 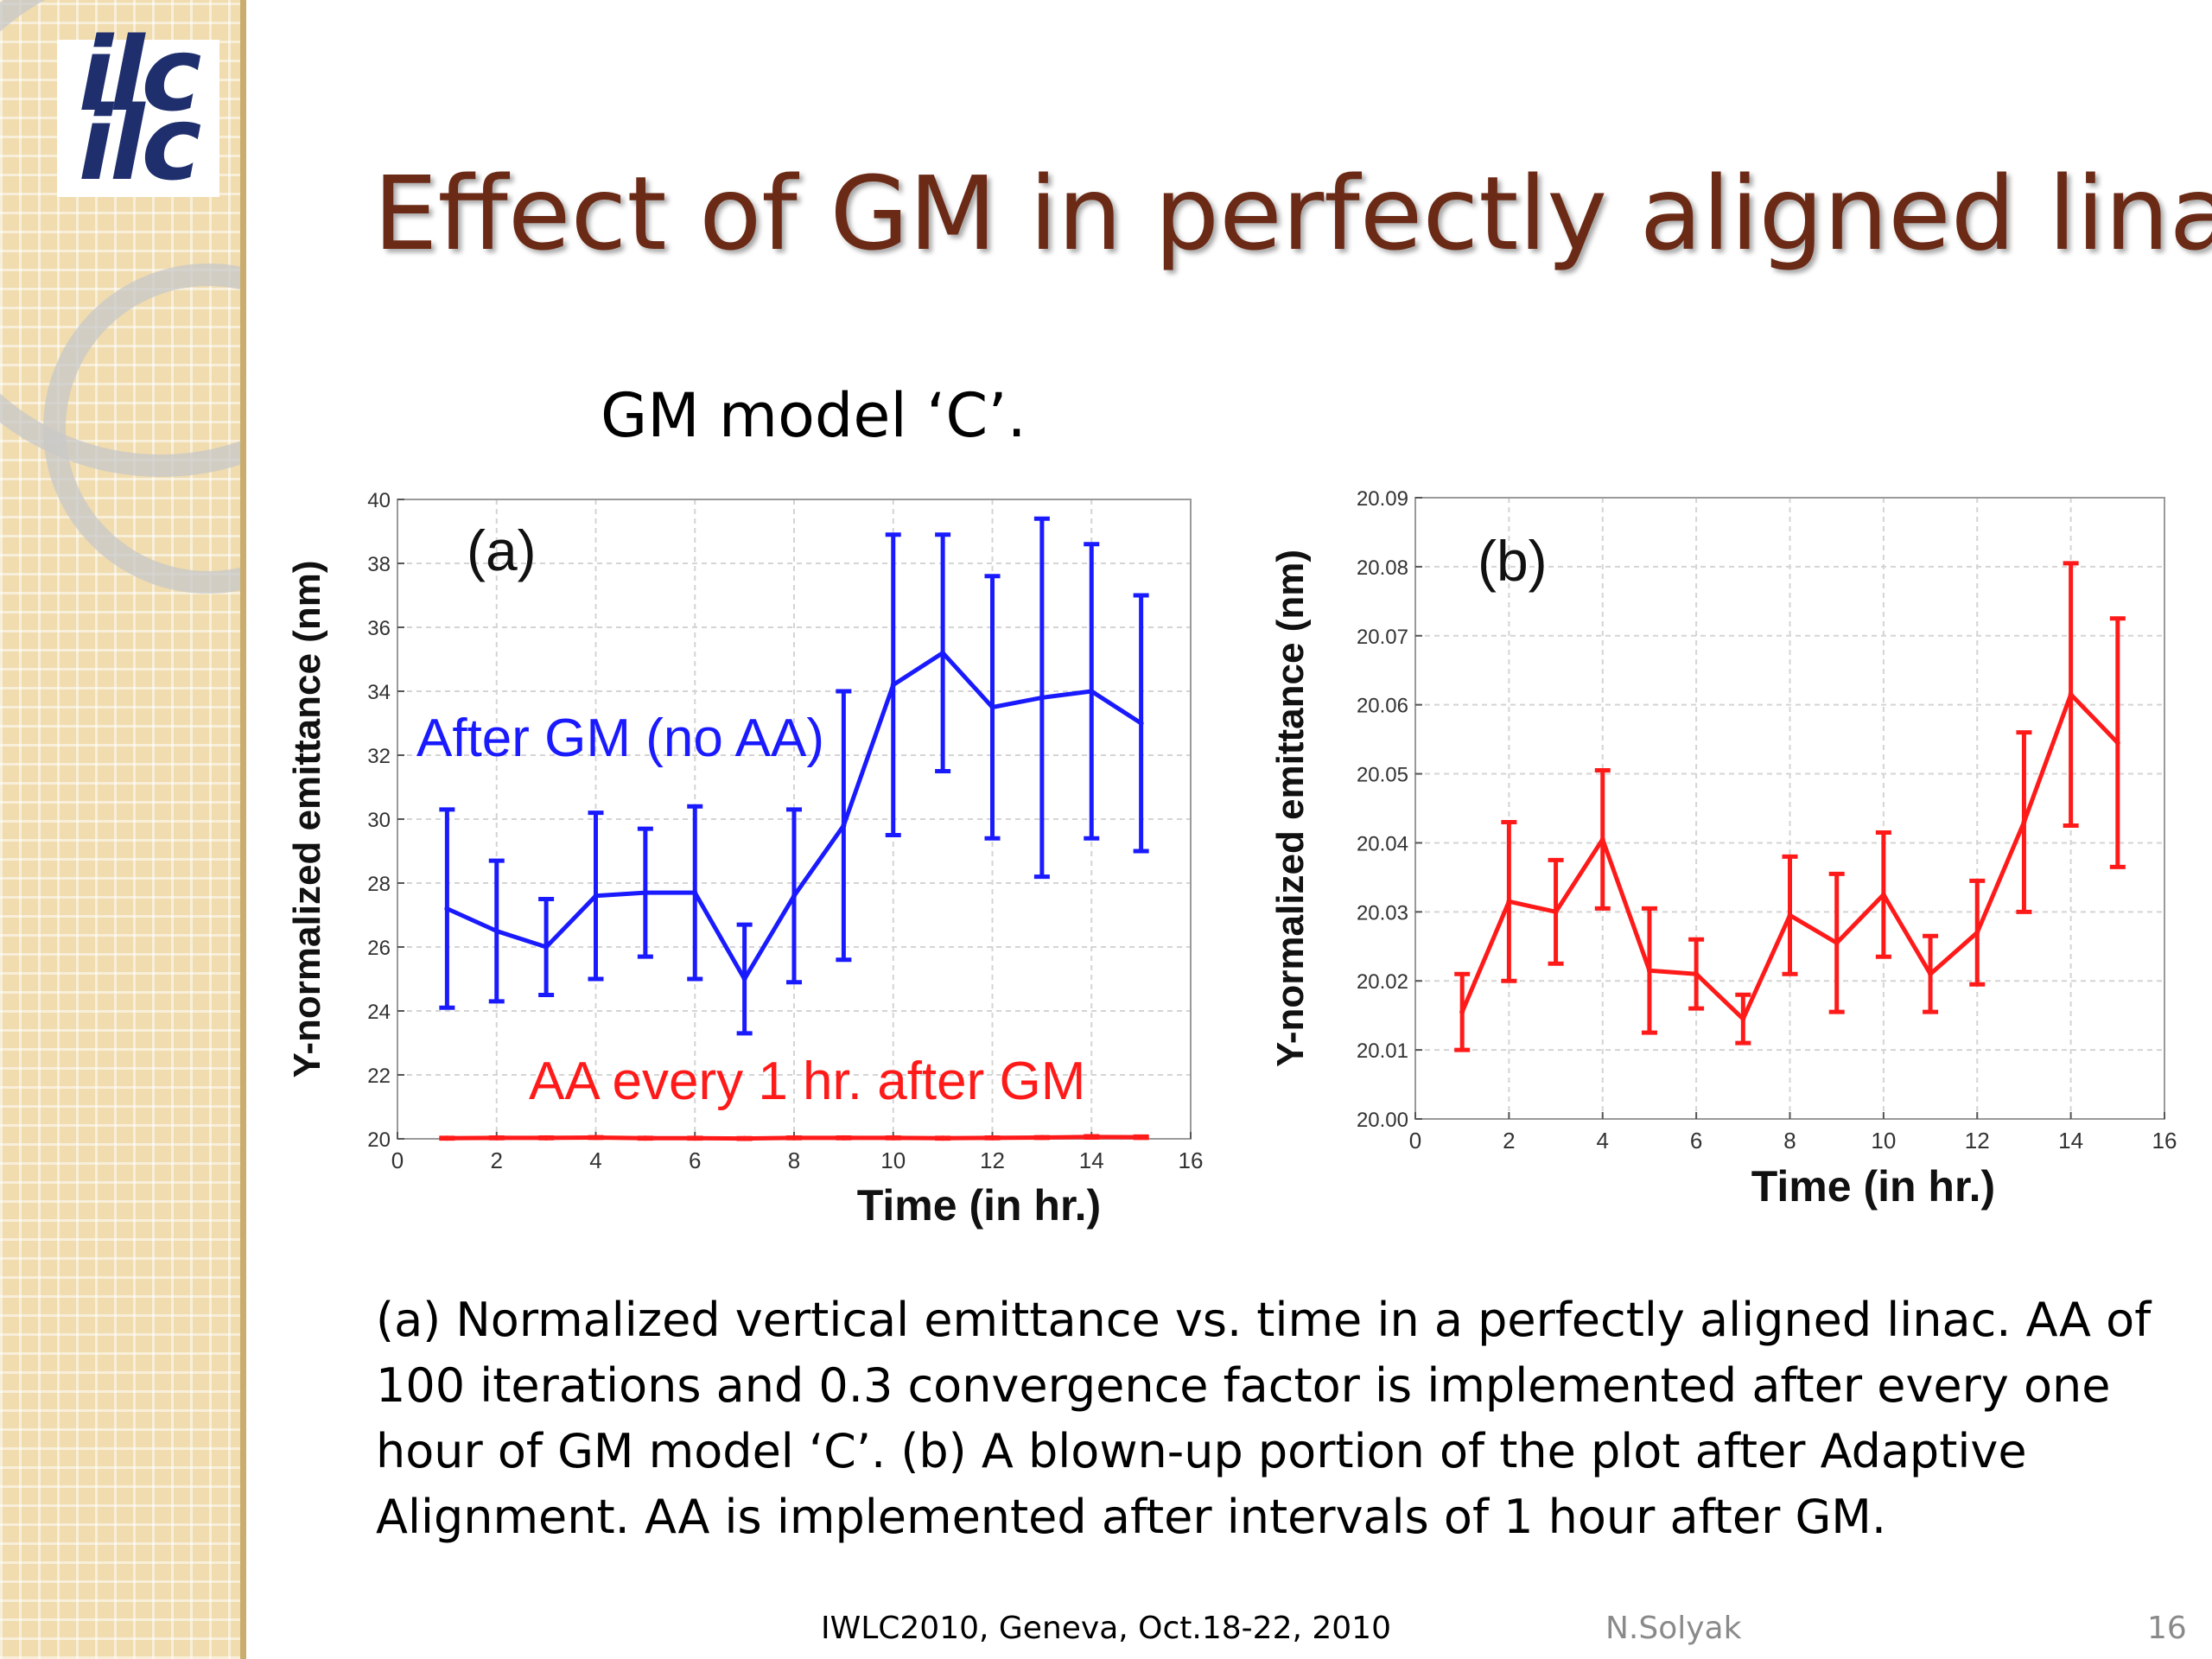 I want to click on y-tick-label: 20.09, so click(x=1382, y=499).